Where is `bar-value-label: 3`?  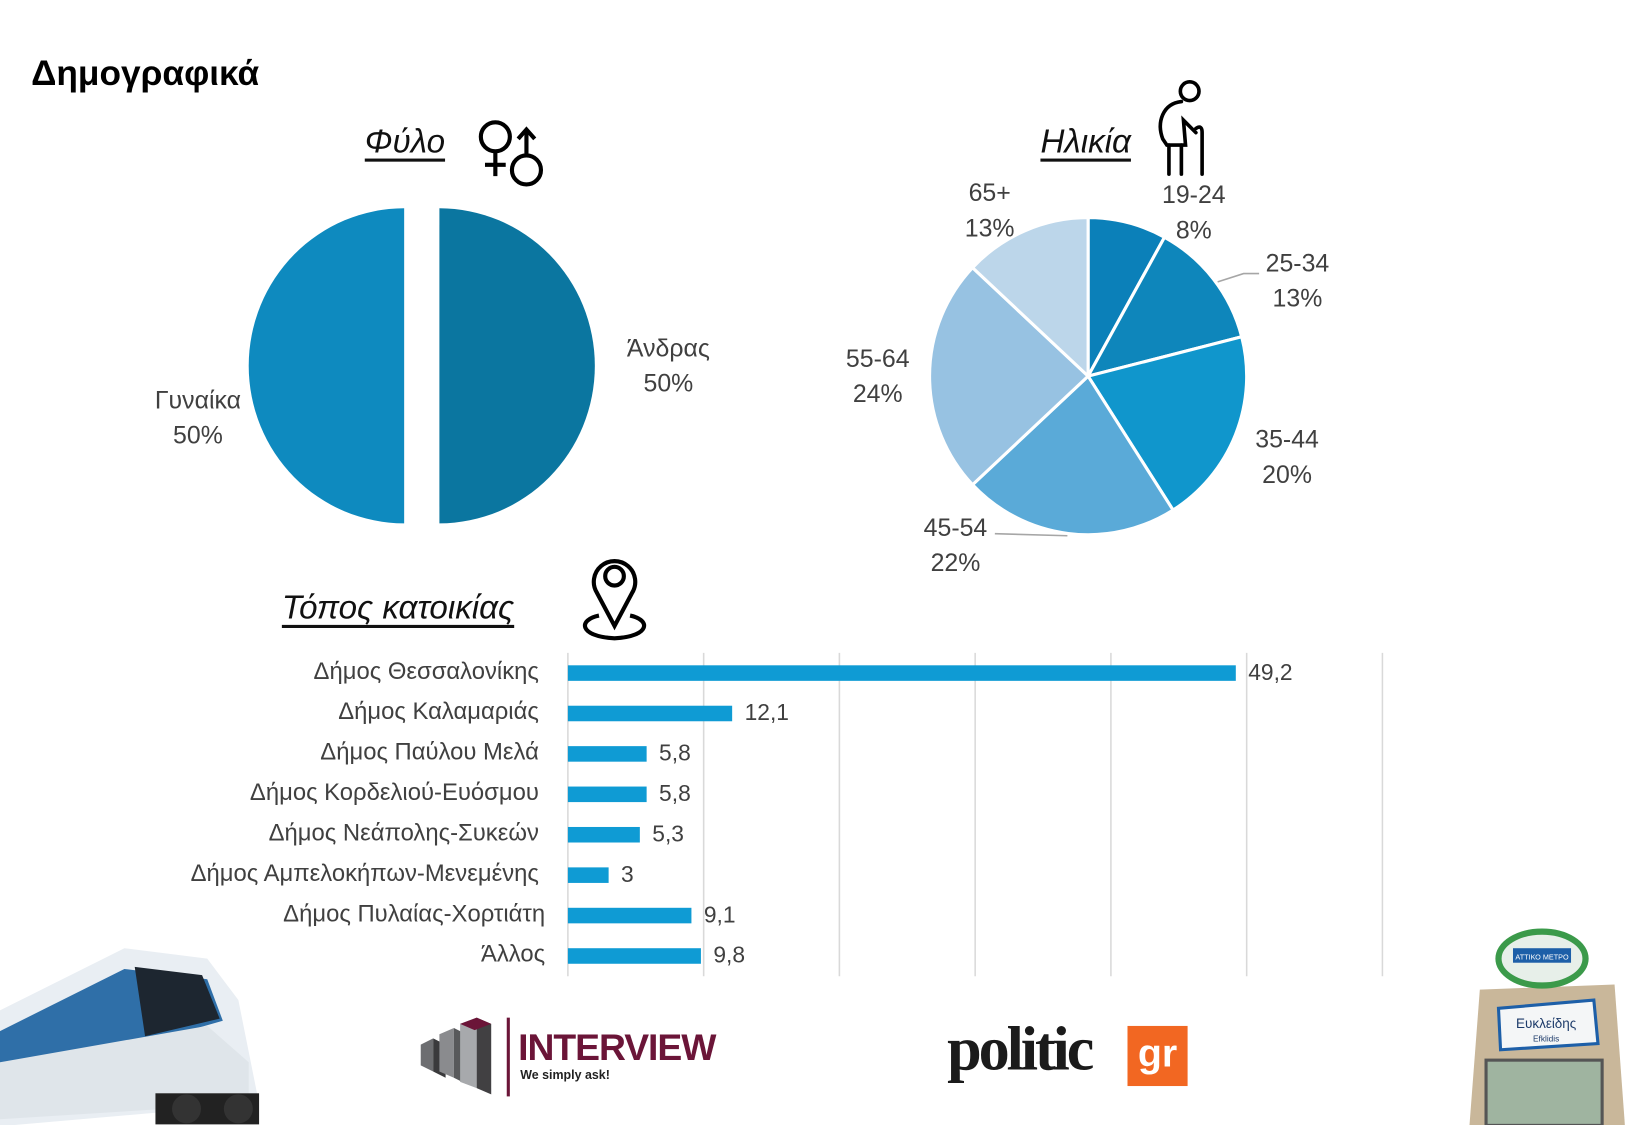 bar-value-label: 3 is located at coordinates (627, 874).